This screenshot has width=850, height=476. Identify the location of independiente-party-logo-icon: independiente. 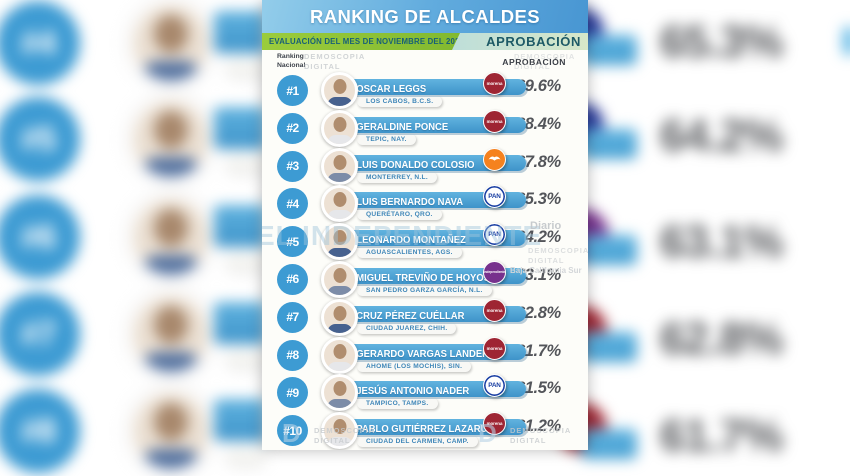
(494, 272).